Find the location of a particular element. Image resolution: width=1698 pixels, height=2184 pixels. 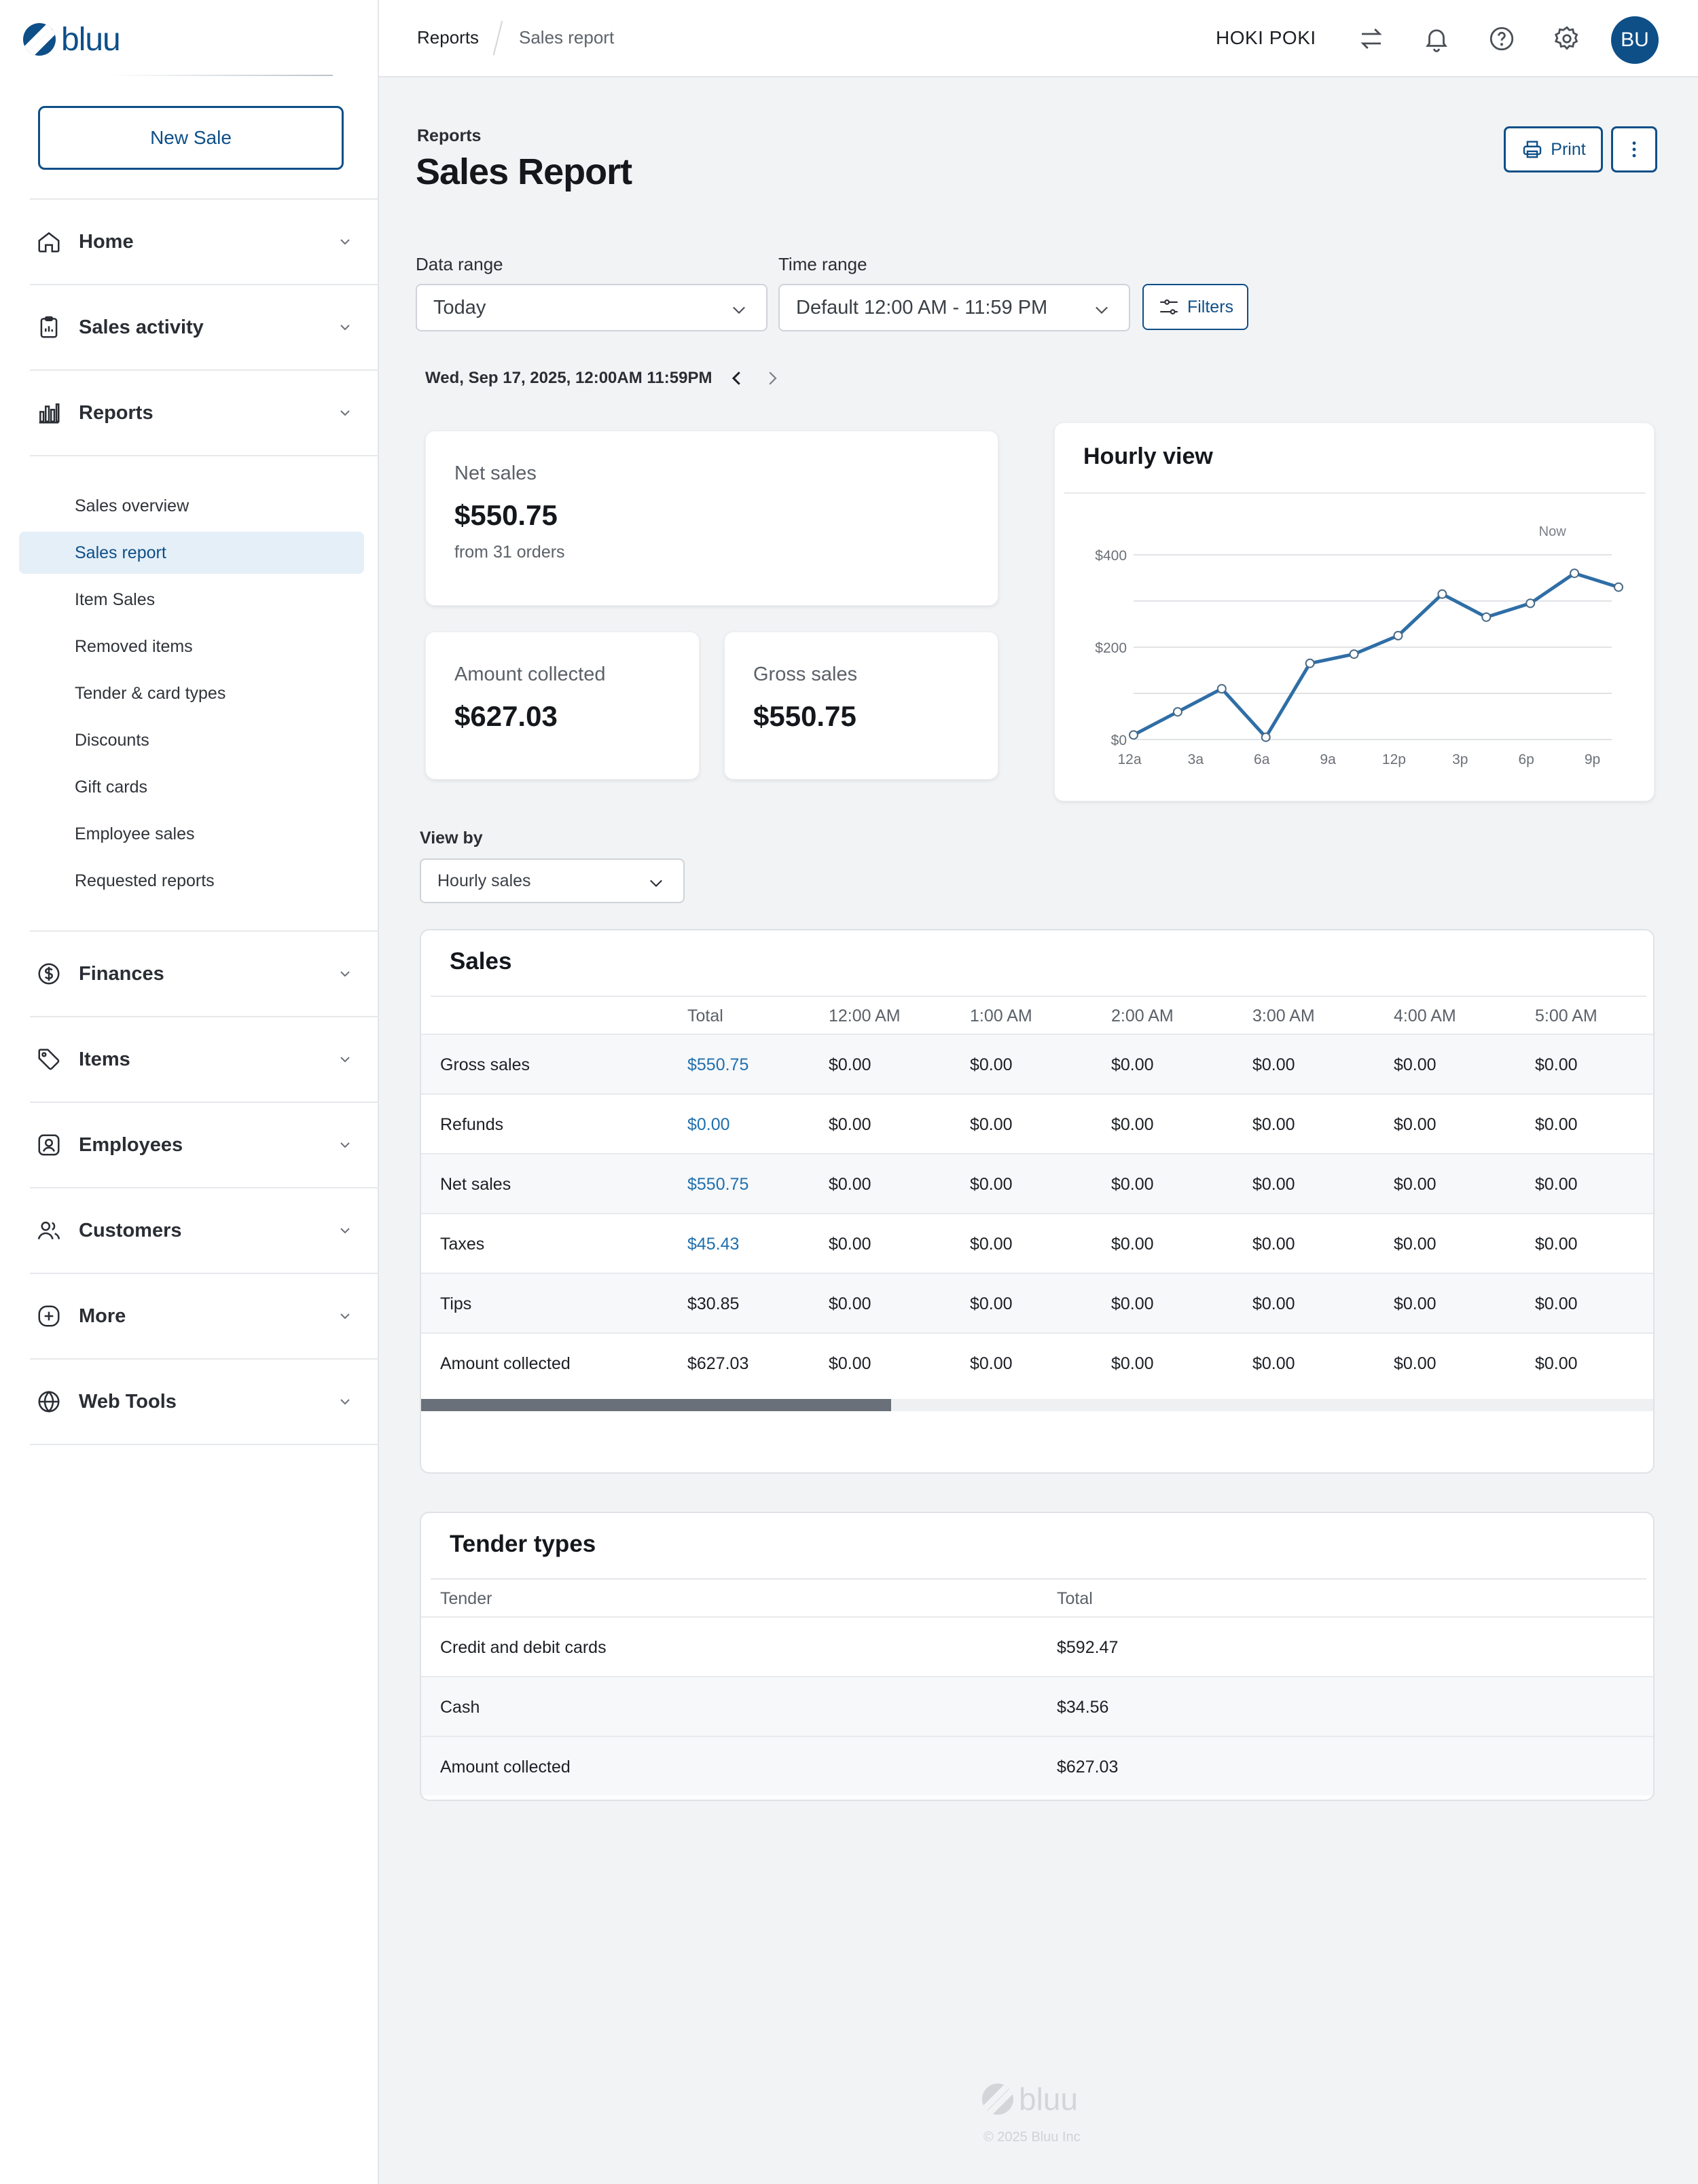

data-range-label: Data range is located at coordinates (459, 264).